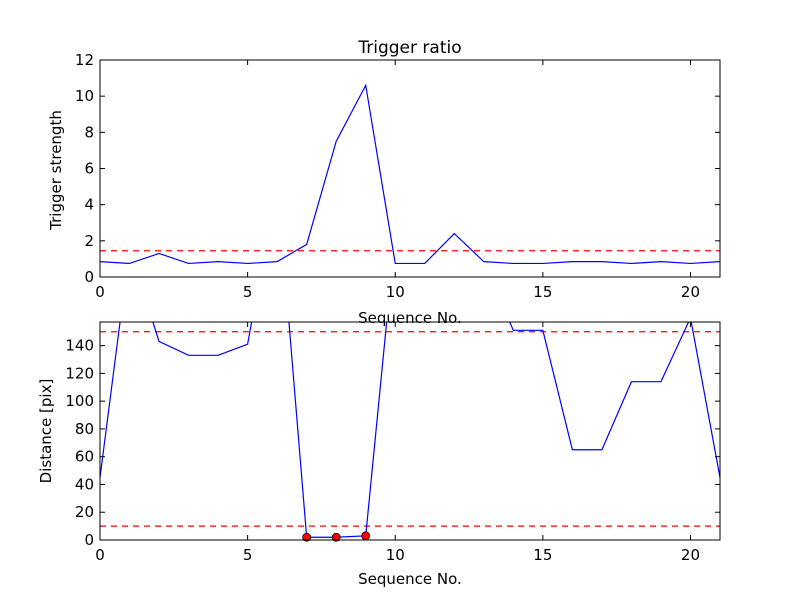 This screenshot has height=600, width=800. Describe the element at coordinates (84, 60) in the screenshot. I see `y-tick-label: 12` at that location.